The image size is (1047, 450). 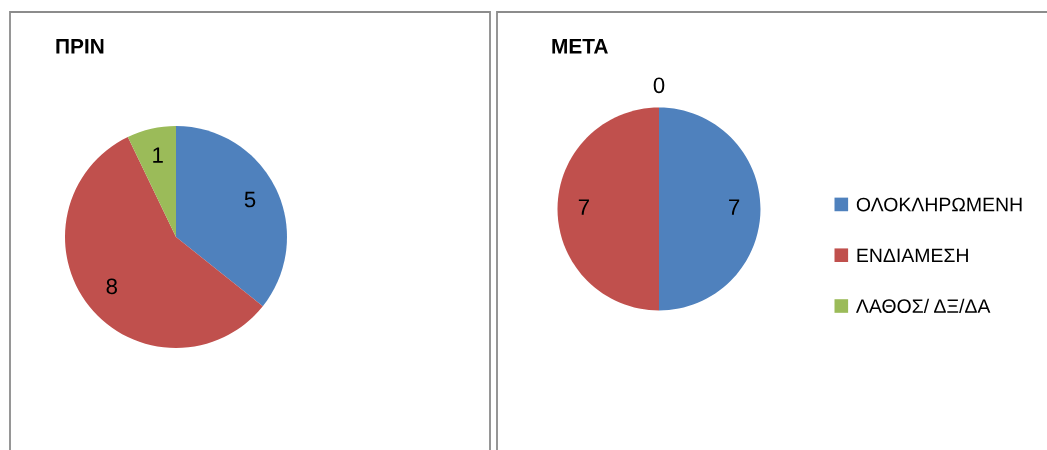 What do you see at coordinates (80, 46) in the screenshot?
I see `chart-title: ΠΡΙΝ` at bounding box center [80, 46].